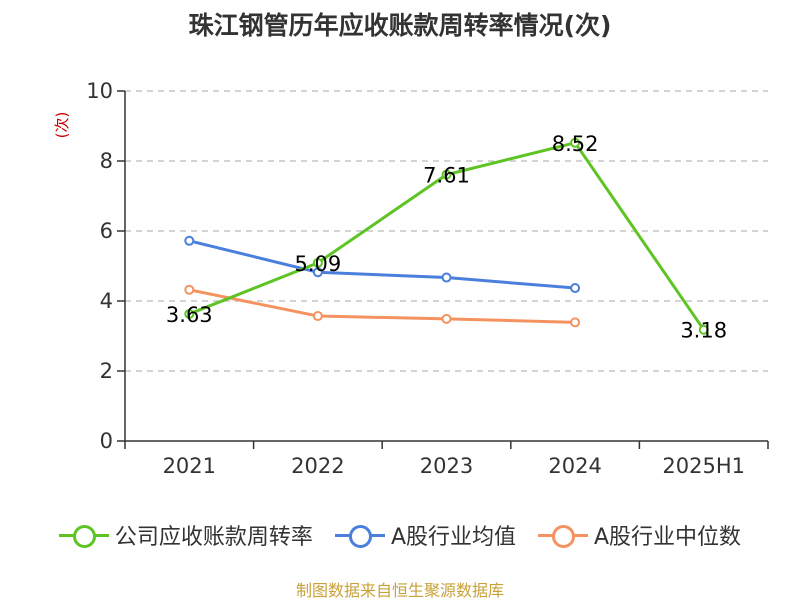 The image size is (800, 601). I want to click on data-label: 5.09, so click(318, 264).